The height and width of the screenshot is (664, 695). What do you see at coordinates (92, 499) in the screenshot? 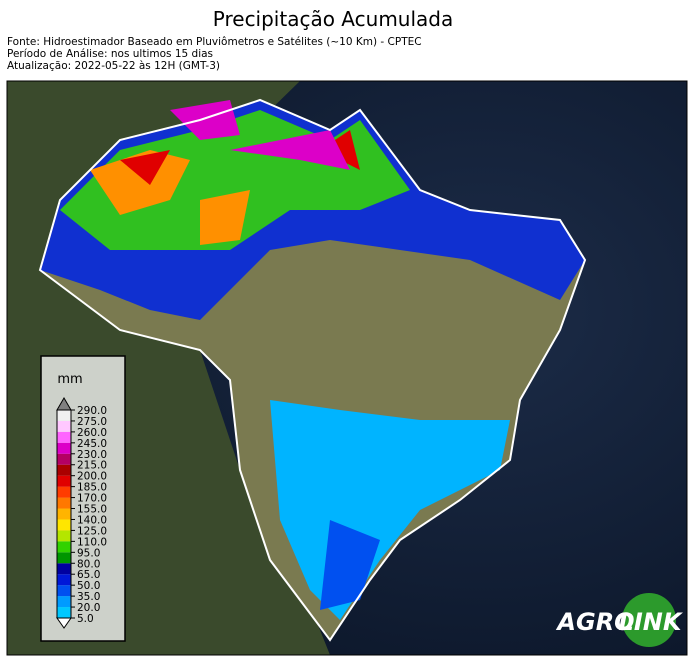
I see `colorbar-tick-label: 170.0` at bounding box center [92, 499].